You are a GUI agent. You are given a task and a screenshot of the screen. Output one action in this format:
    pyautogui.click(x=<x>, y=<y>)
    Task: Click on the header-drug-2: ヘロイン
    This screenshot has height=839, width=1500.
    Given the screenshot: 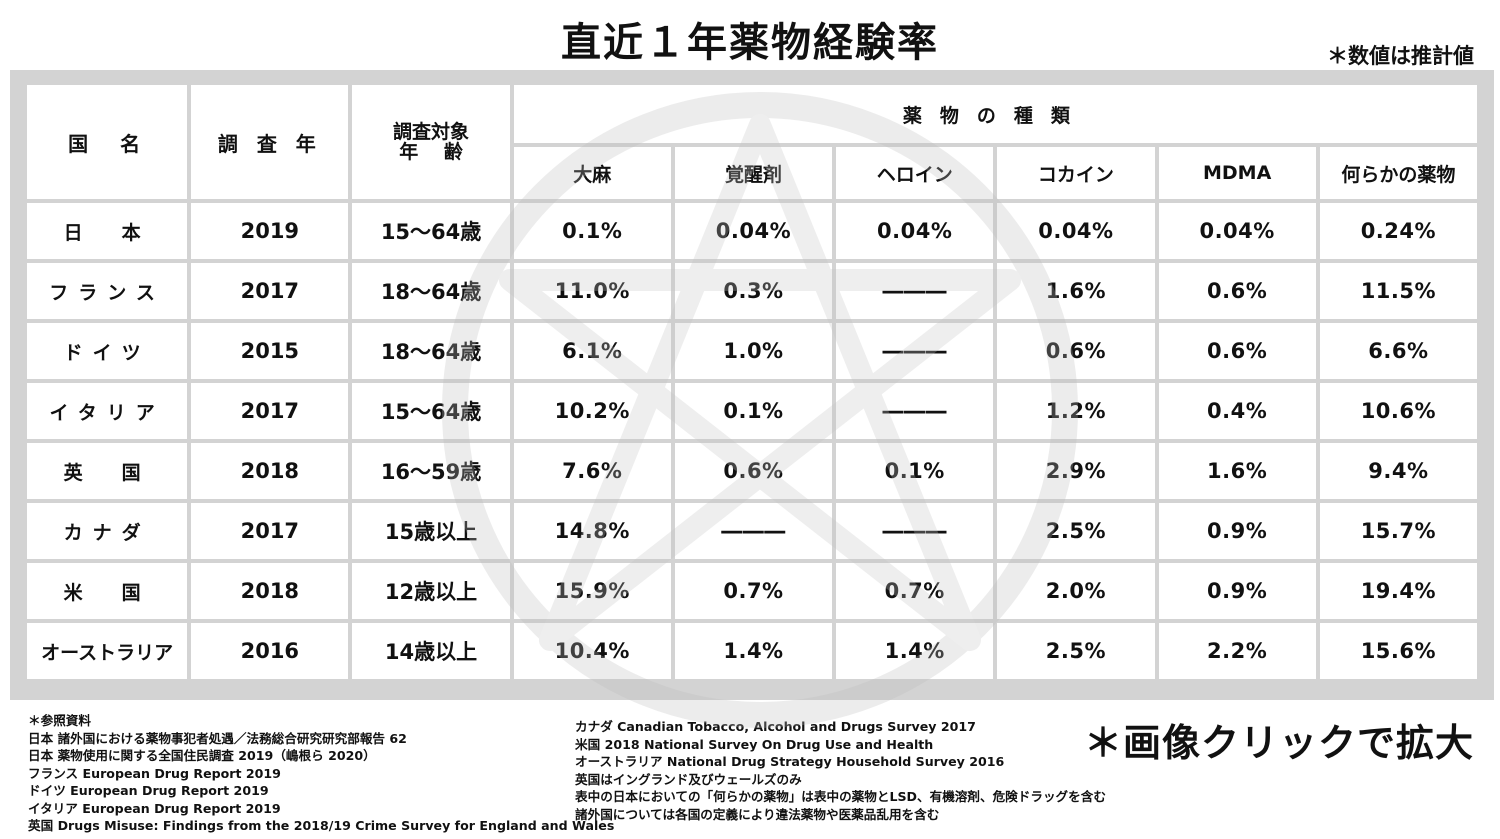 What is the action you would take?
    pyautogui.click(x=915, y=173)
    